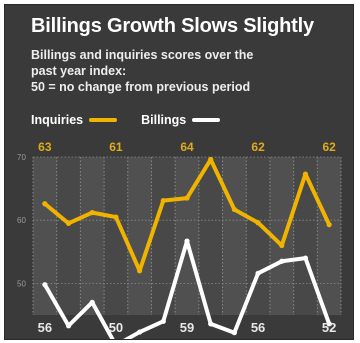 The height and width of the screenshot is (343, 360). What do you see at coordinates (21, 283) in the screenshot?
I see `y-tick-label: 50` at bounding box center [21, 283].